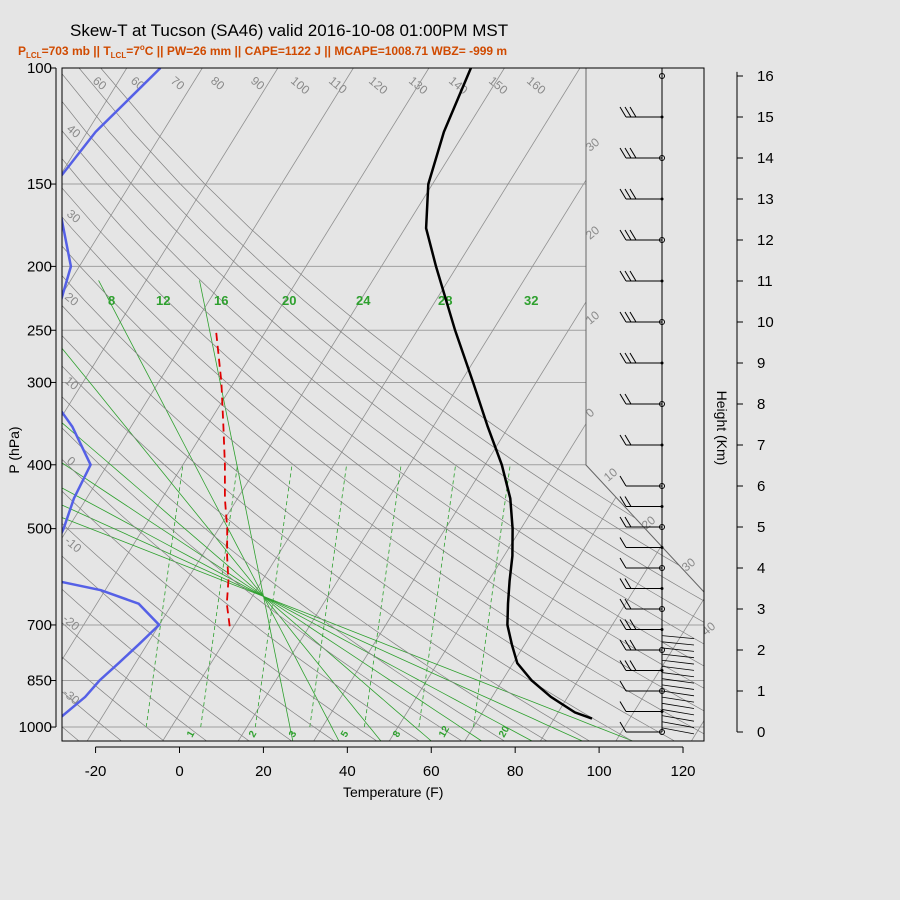 The height and width of the screenshot is (900, 900). I want to click on y-tick-label: 150, so click(39, 184).